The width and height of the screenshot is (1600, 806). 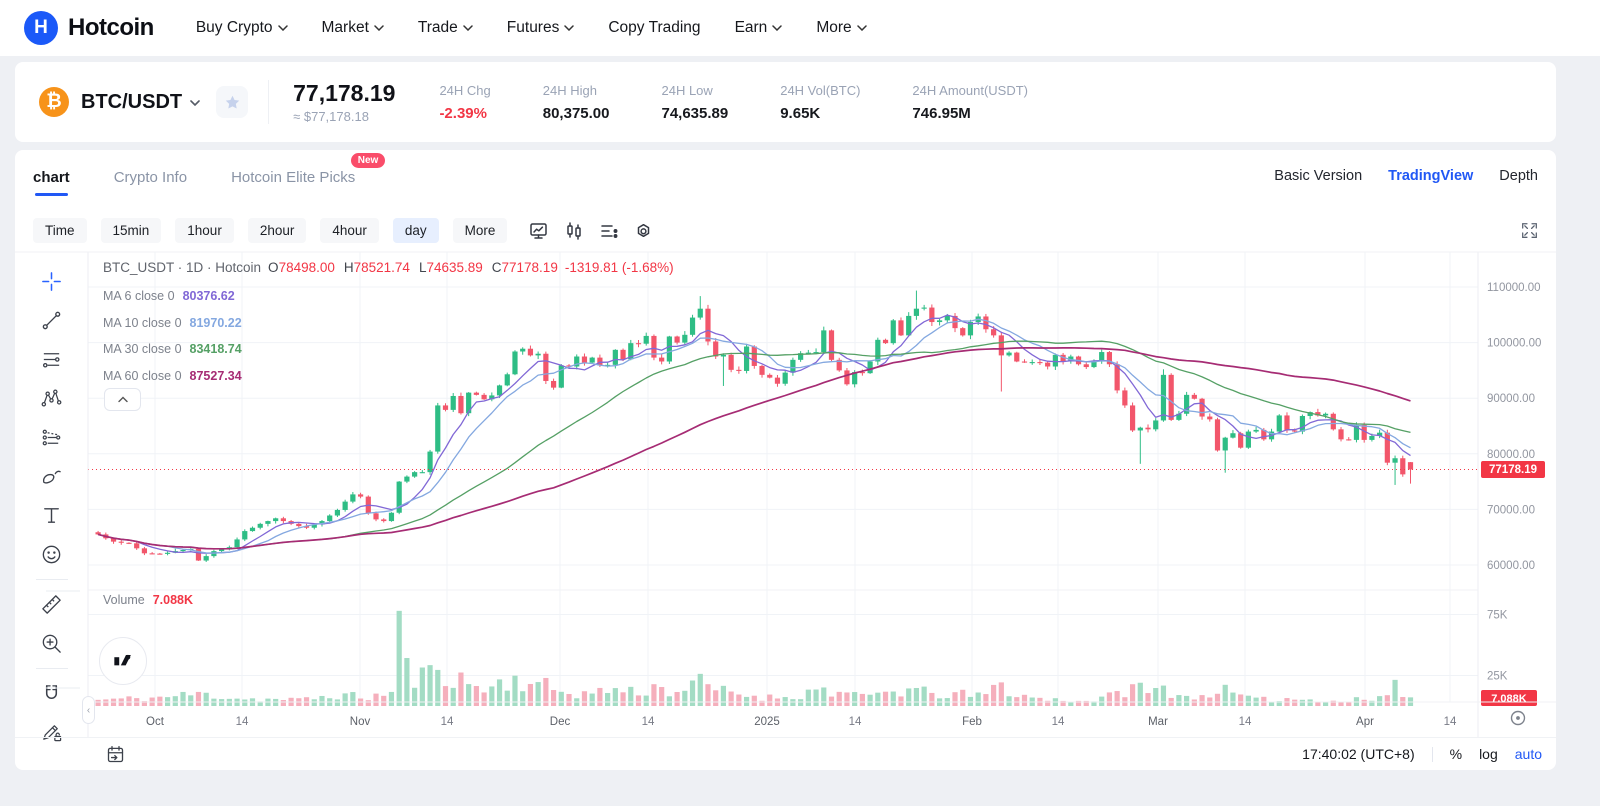 What do you see at coordinates (576, 113) in the screenshot?
I see `stat-value: 80,375.00` at bounding box center [576, 113].